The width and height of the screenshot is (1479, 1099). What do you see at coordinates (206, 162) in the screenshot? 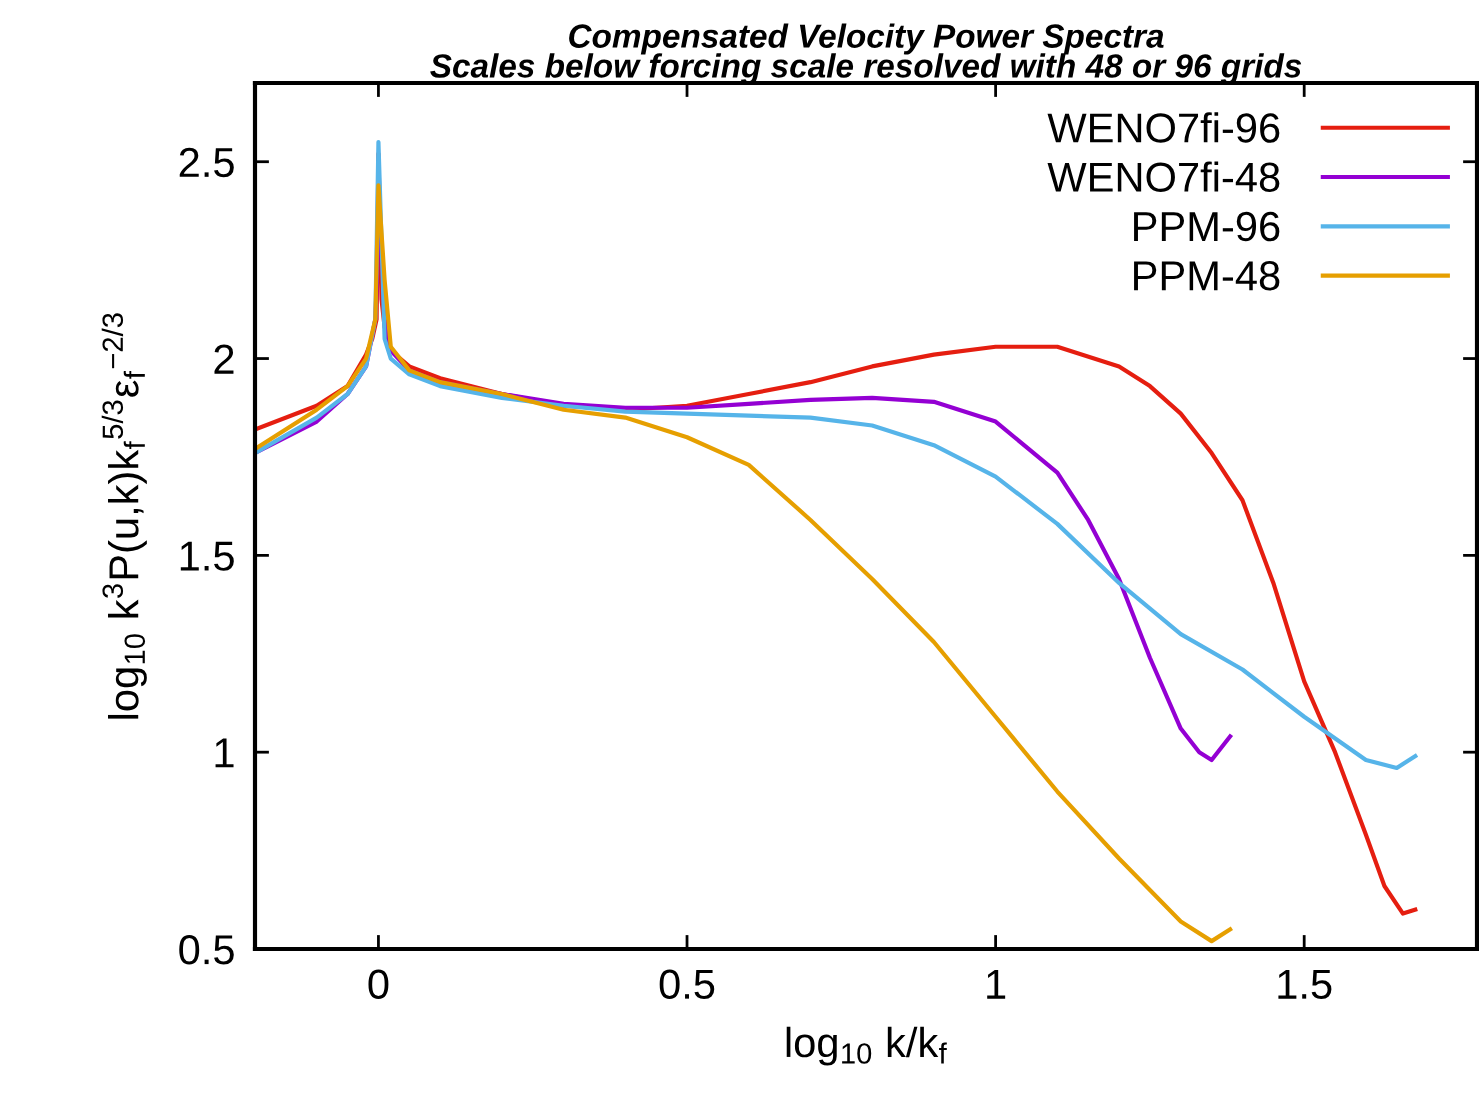
I see `y-tick-label: 2.5` at bounding box center [206, 162].